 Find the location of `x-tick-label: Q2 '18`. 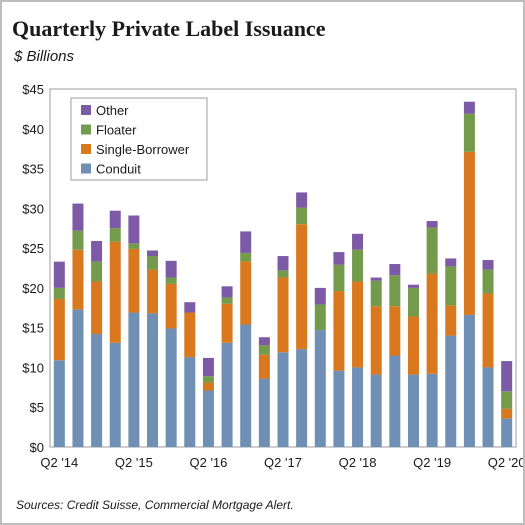

x-tick-label: Q2 '18 is located at coordinates (358, 462).